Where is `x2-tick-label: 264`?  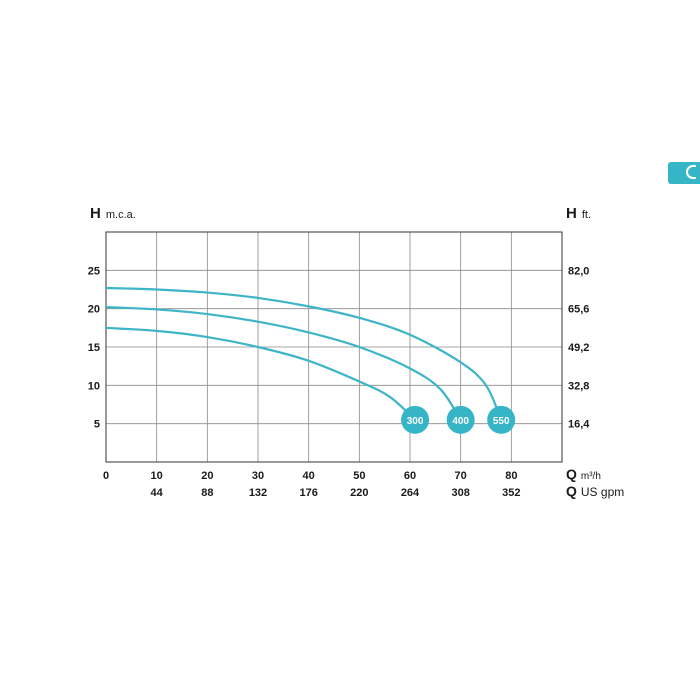 x2-tick-label: 264 is located at coordinates (410, 493).